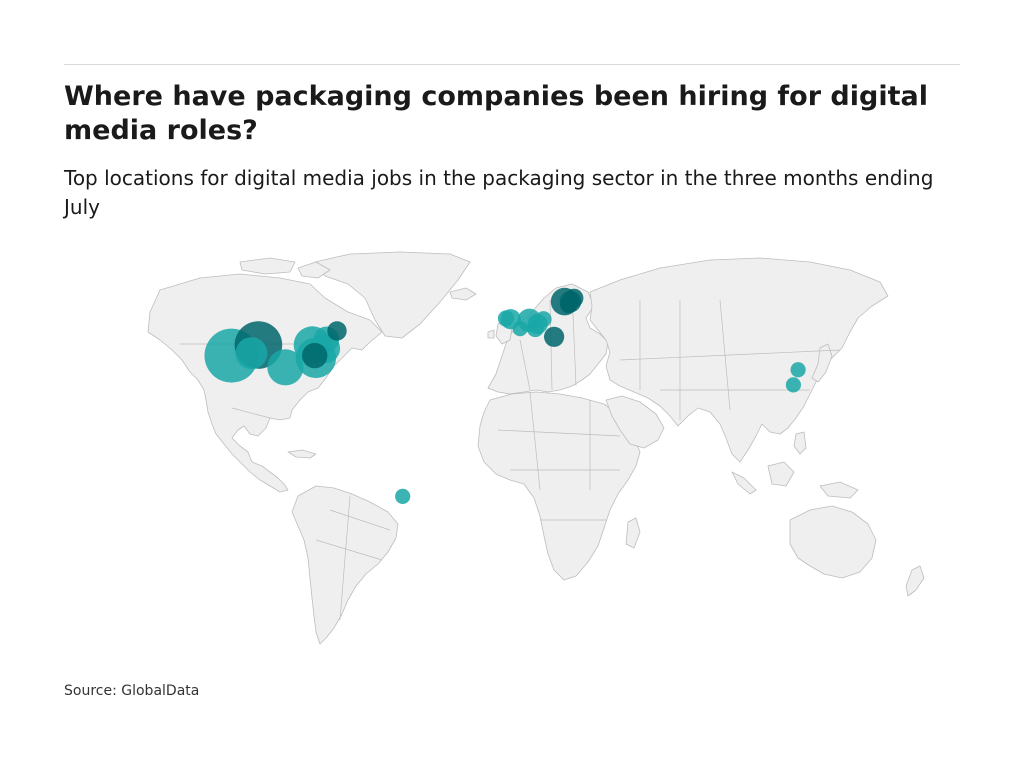 The width and height of the screenshot is (1024, 768). I want to click on south-america-shape, so click(345, 565).